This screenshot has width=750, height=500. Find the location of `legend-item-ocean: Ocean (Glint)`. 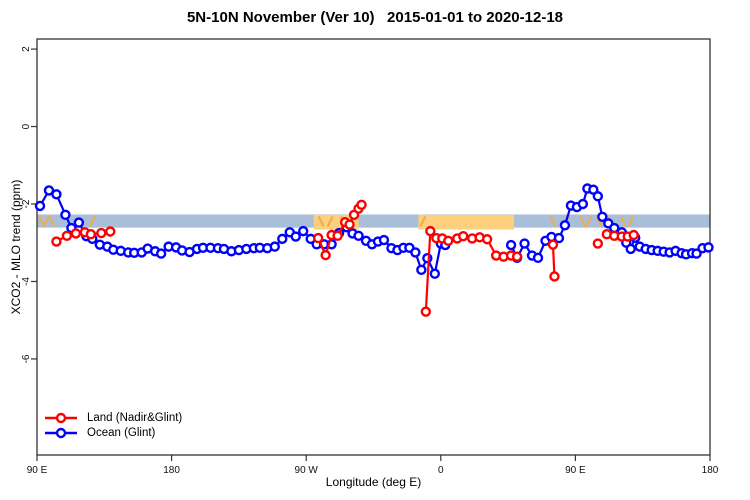

legend-item-ocean: Ocean (Glint) is located at coordinates (113, 432).